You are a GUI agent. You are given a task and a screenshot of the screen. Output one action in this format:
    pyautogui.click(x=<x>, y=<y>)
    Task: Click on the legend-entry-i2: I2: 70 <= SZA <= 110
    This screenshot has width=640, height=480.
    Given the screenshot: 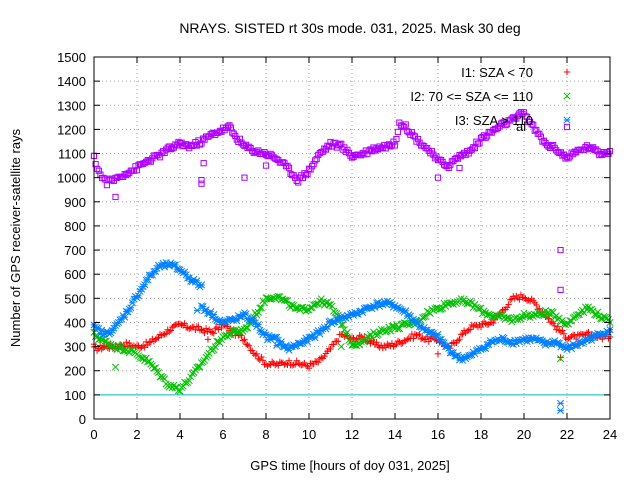 What is the action you would take?
    pyautogui.click(x=490, y=96)
    